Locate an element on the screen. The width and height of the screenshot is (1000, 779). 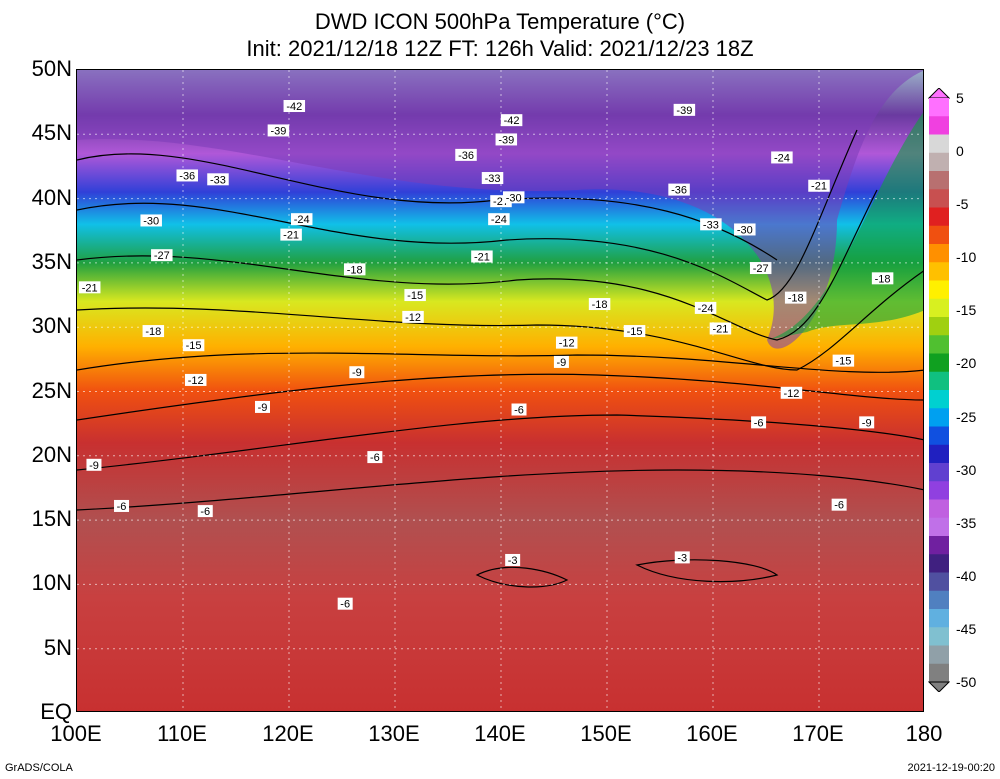
colorbar-label: -50 is located at coordinates (966, 682).